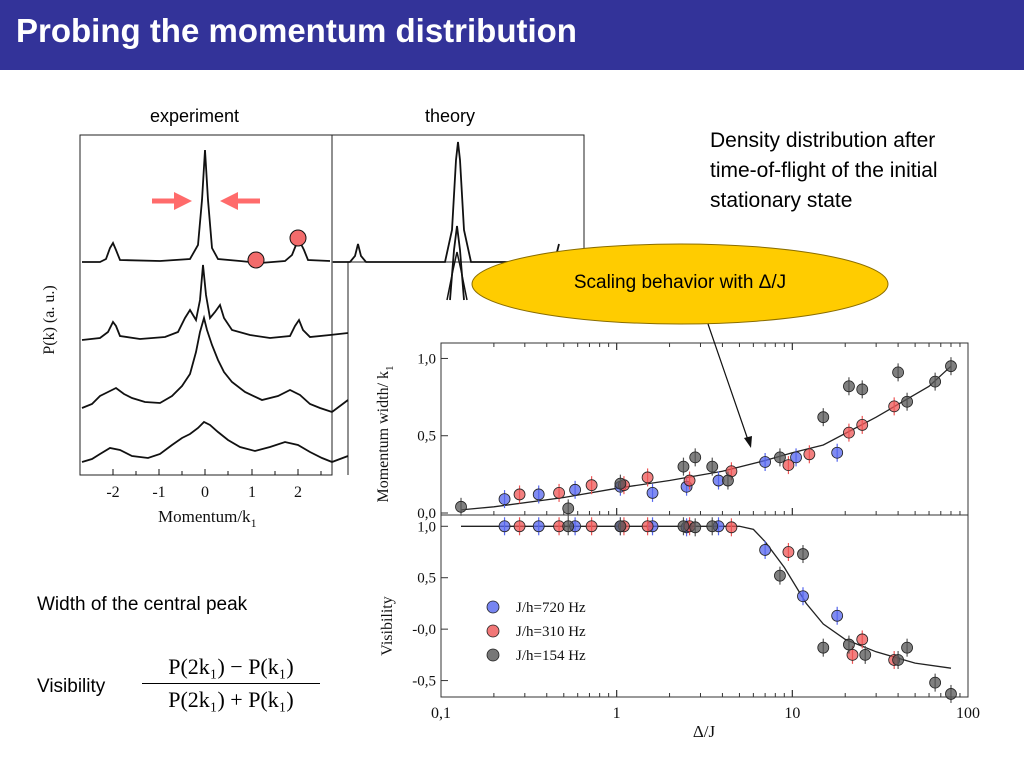 This screenshot has width=1024, height=768. I want to click on width-y-tick-label: 0,0, so click(426, 514).